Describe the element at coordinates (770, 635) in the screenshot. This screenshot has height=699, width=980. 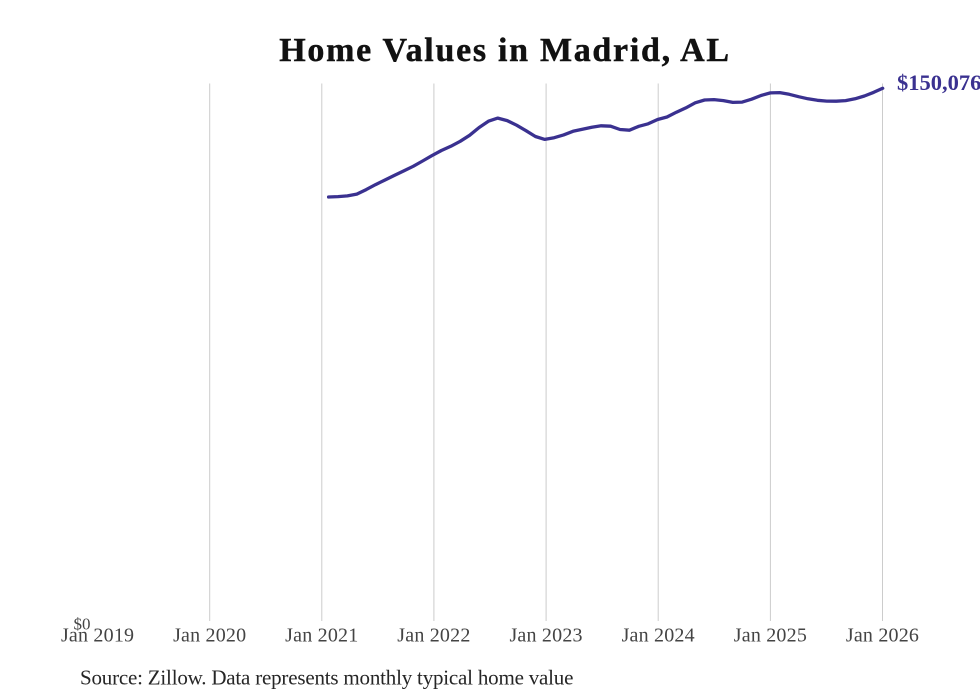
I see `svg-text: Jan 2025` at that location.